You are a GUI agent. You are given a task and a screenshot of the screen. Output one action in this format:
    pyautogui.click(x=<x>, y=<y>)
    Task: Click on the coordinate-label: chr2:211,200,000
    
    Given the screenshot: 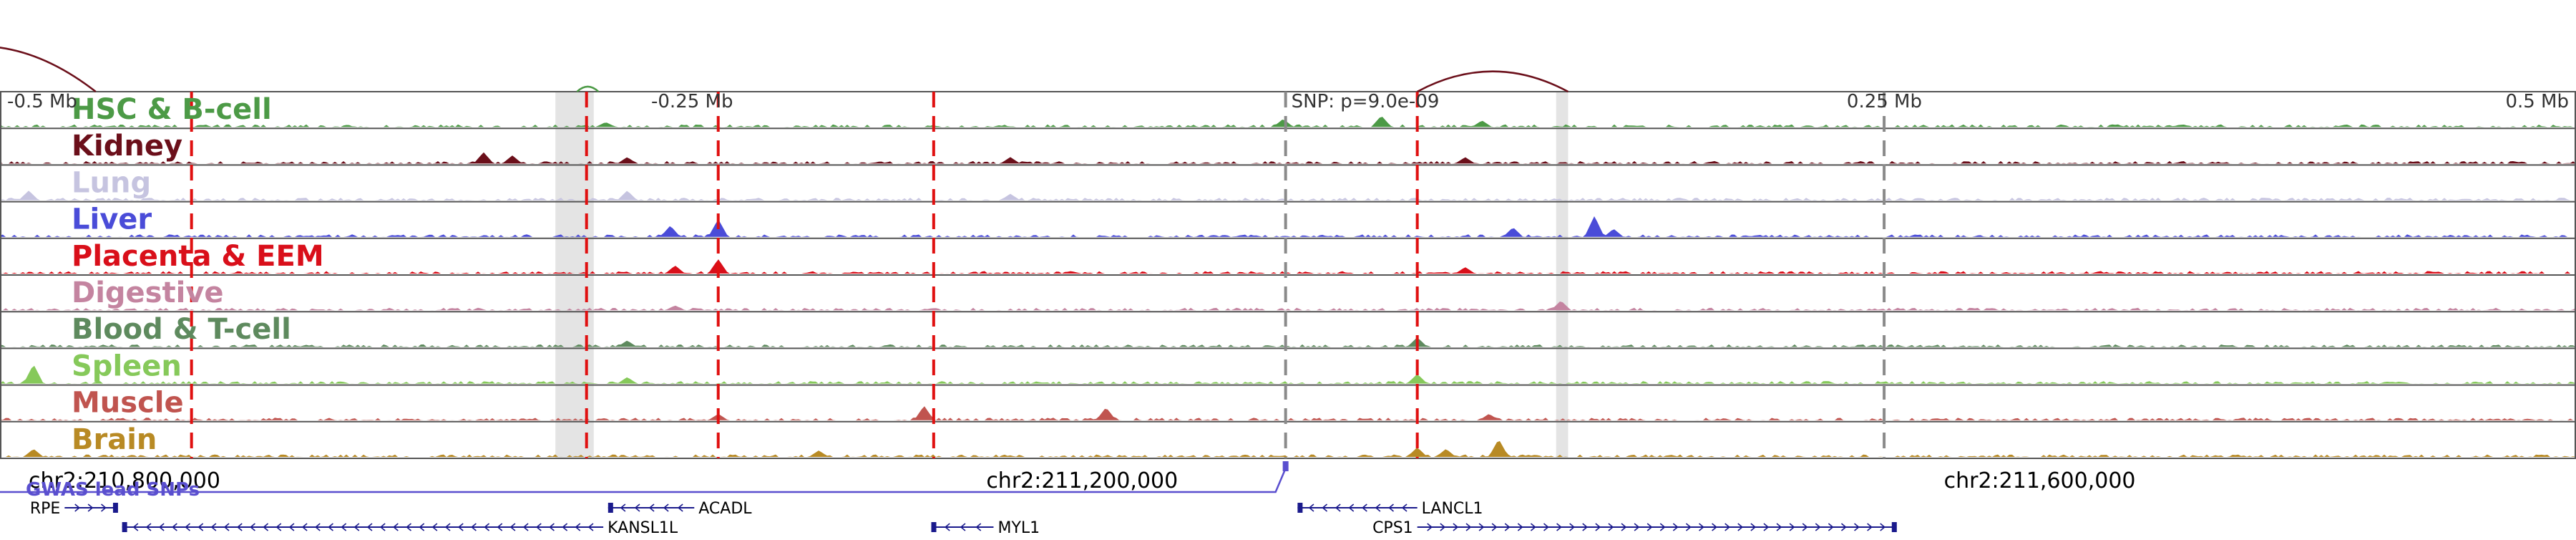 What is the action you would take?
    pyautogui.click(x=1082, y=480)
    